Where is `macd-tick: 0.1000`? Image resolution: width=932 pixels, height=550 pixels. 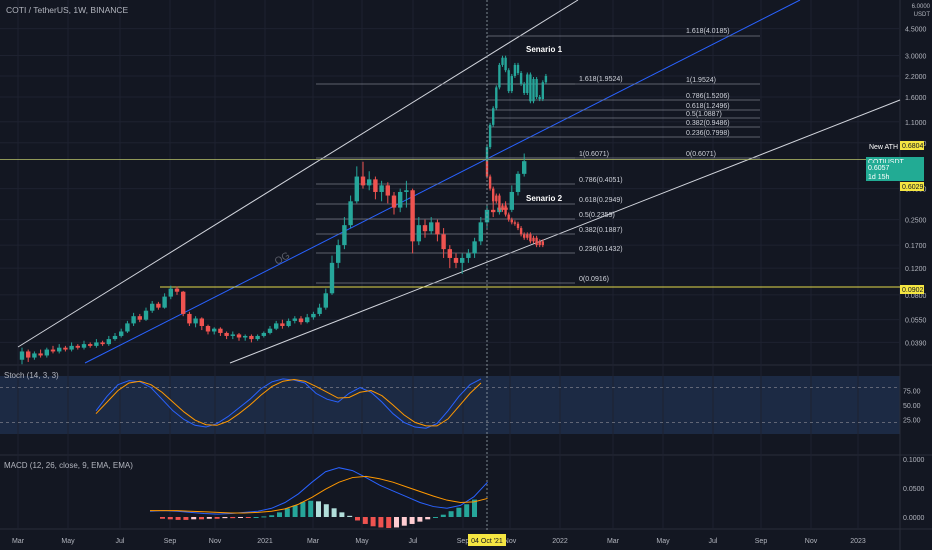 macd-tick: 0.1000 is located at coordinates (914, 460).